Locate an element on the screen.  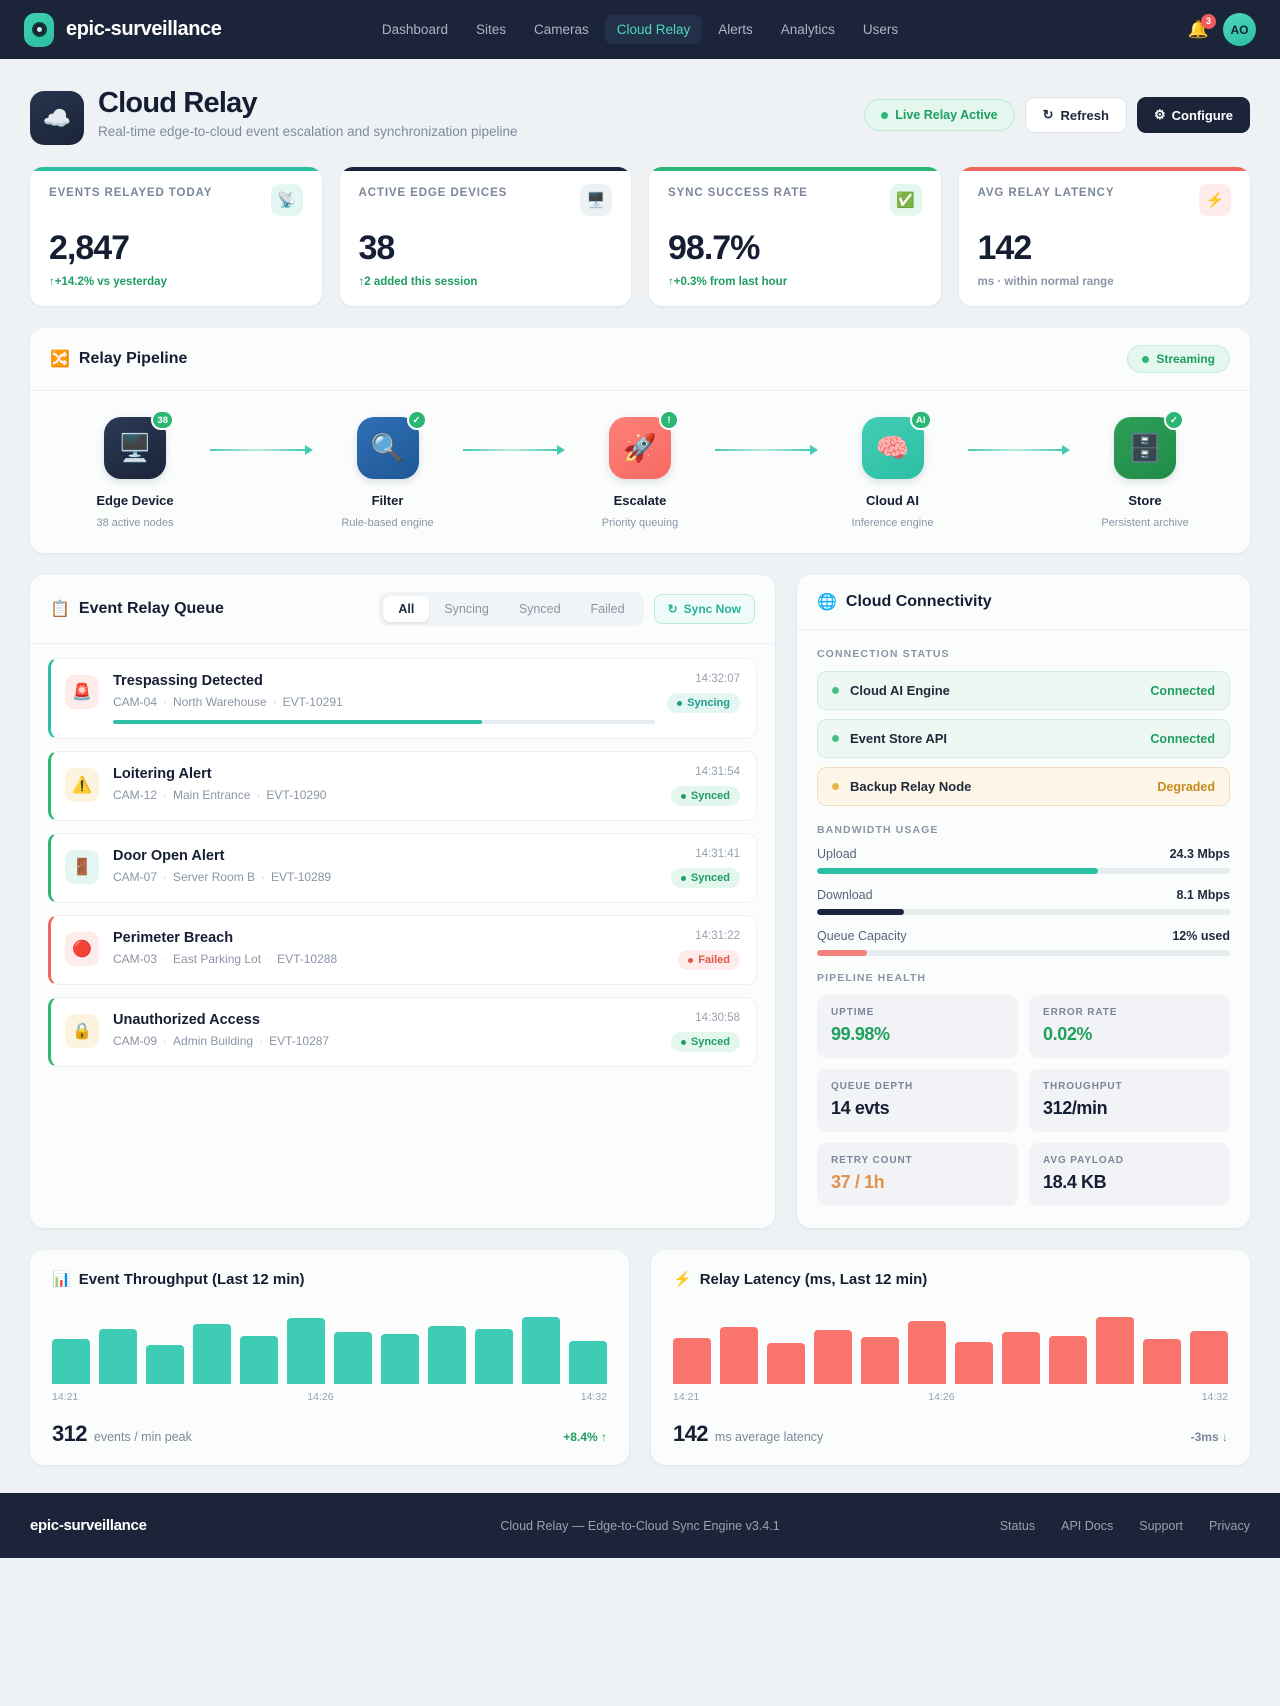
nav-right-cluster: 🔔 3 AO is located at coordinates (1222, 29).